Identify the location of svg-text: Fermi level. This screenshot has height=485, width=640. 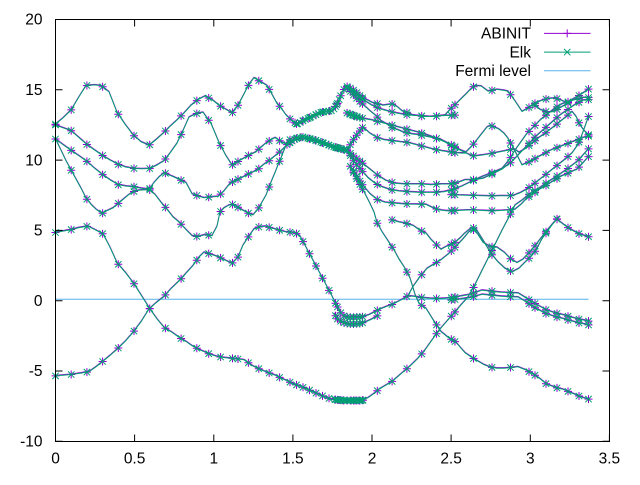
(493, 71).